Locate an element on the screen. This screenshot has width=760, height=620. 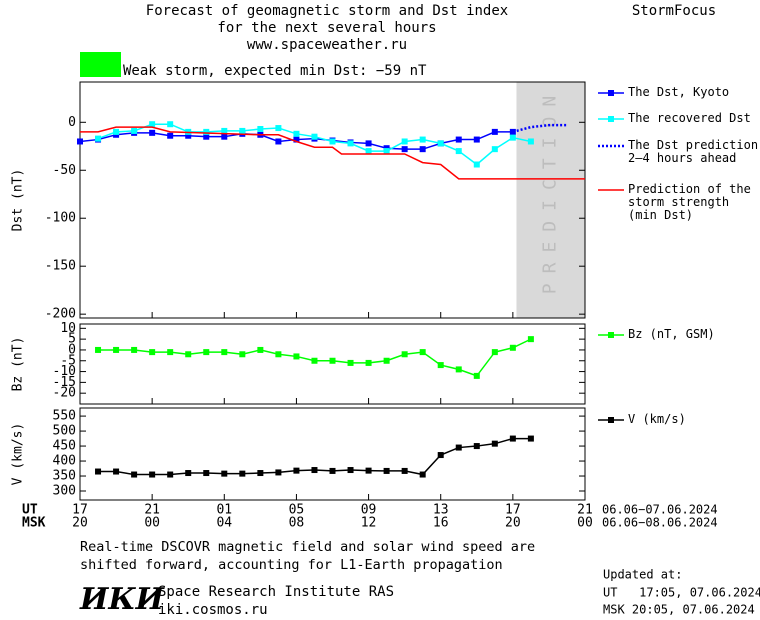
y-tick-label: 10 is located at coordinates (68, 328).